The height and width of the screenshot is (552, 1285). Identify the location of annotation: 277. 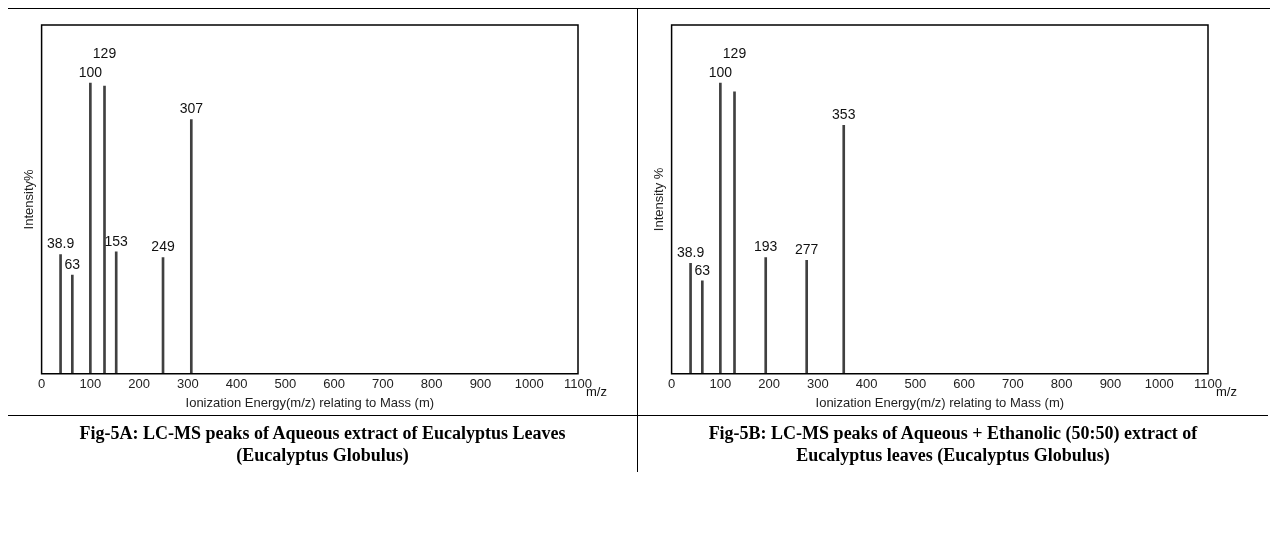
(807, 249).